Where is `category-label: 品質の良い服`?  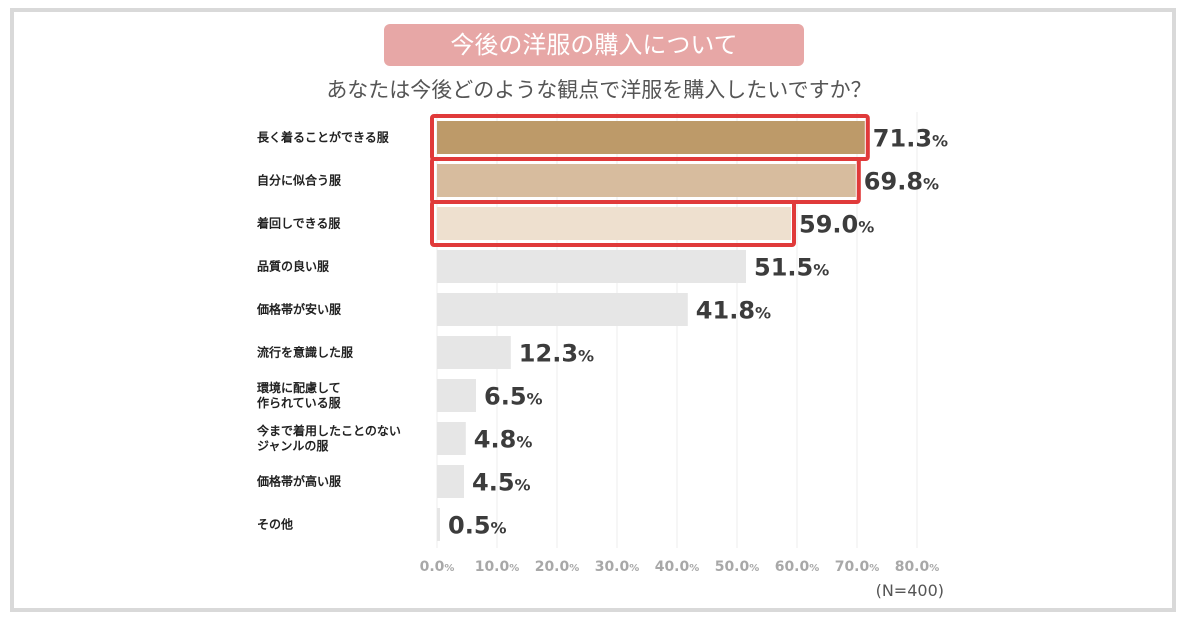 category-label: 品質の良い服 is located at coordinates (293, 266).